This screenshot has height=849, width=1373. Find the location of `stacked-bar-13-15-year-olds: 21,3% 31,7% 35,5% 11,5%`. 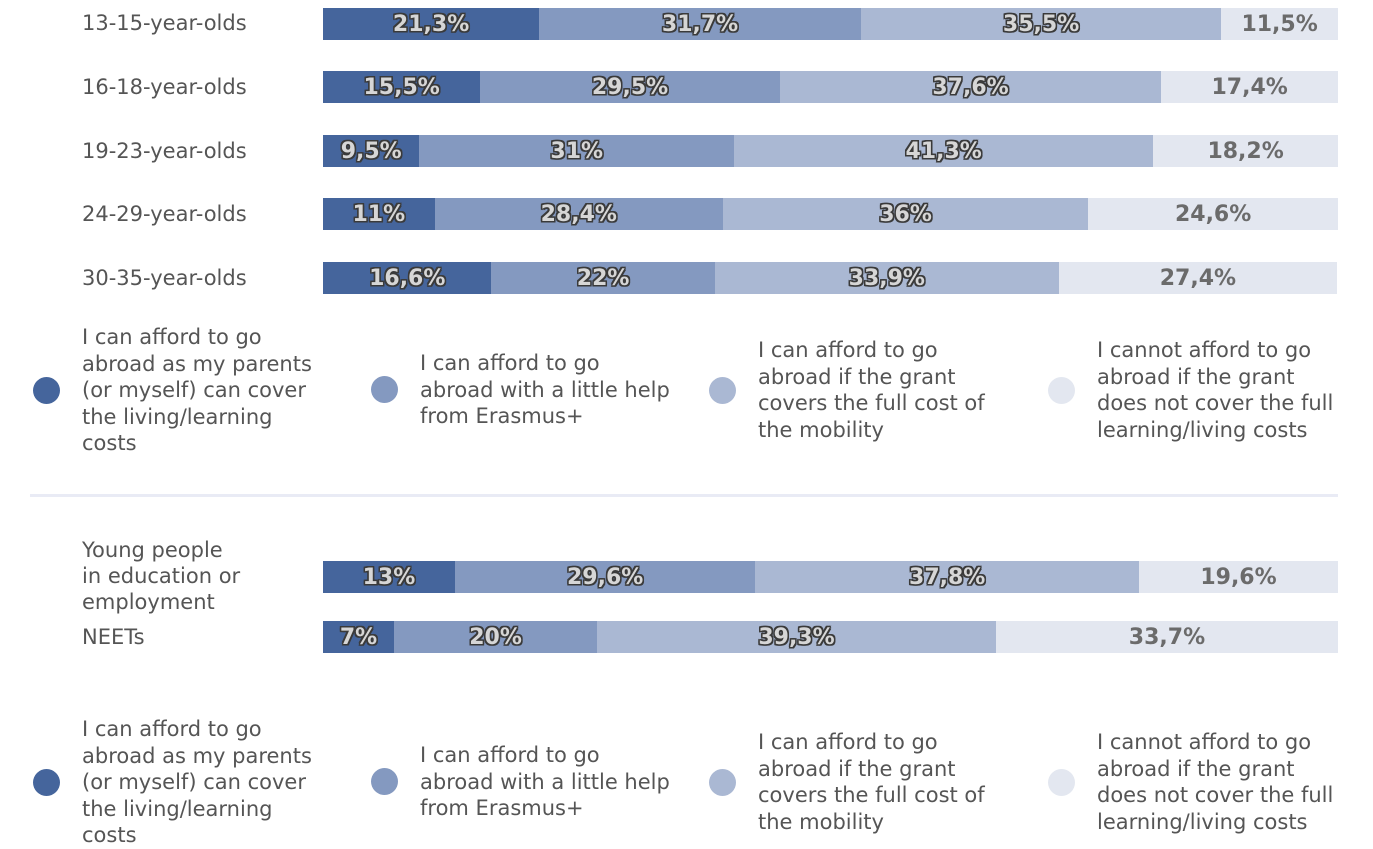

stacked-bar-13-15-year-olds: 21,3% 31,7% 35,5% 11,5% is located at coordinates (830, 24).